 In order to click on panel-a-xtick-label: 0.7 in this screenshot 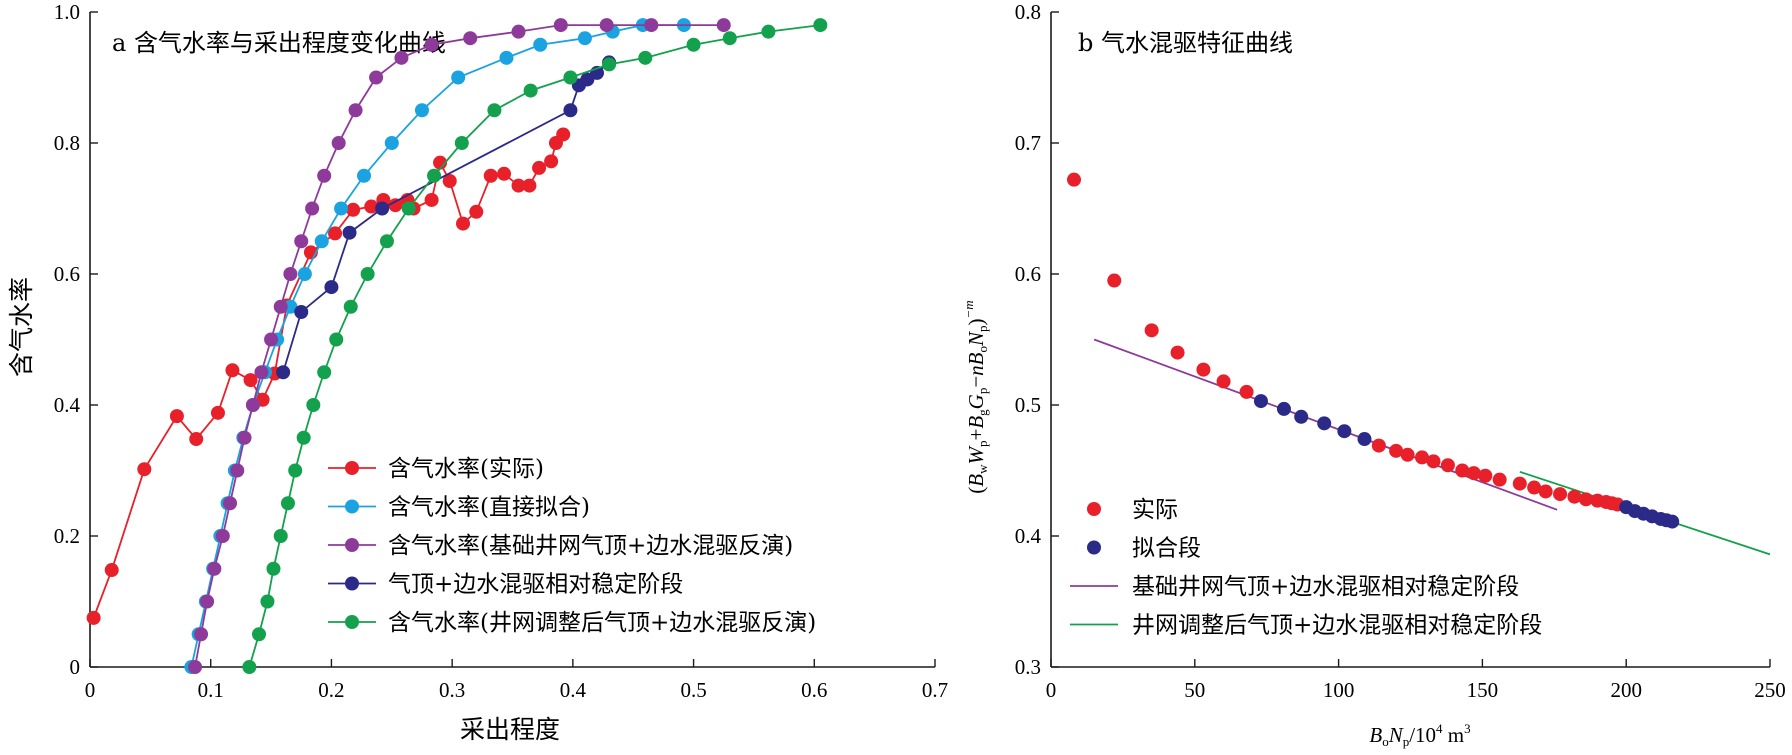, I will do `click(935, 690)`.